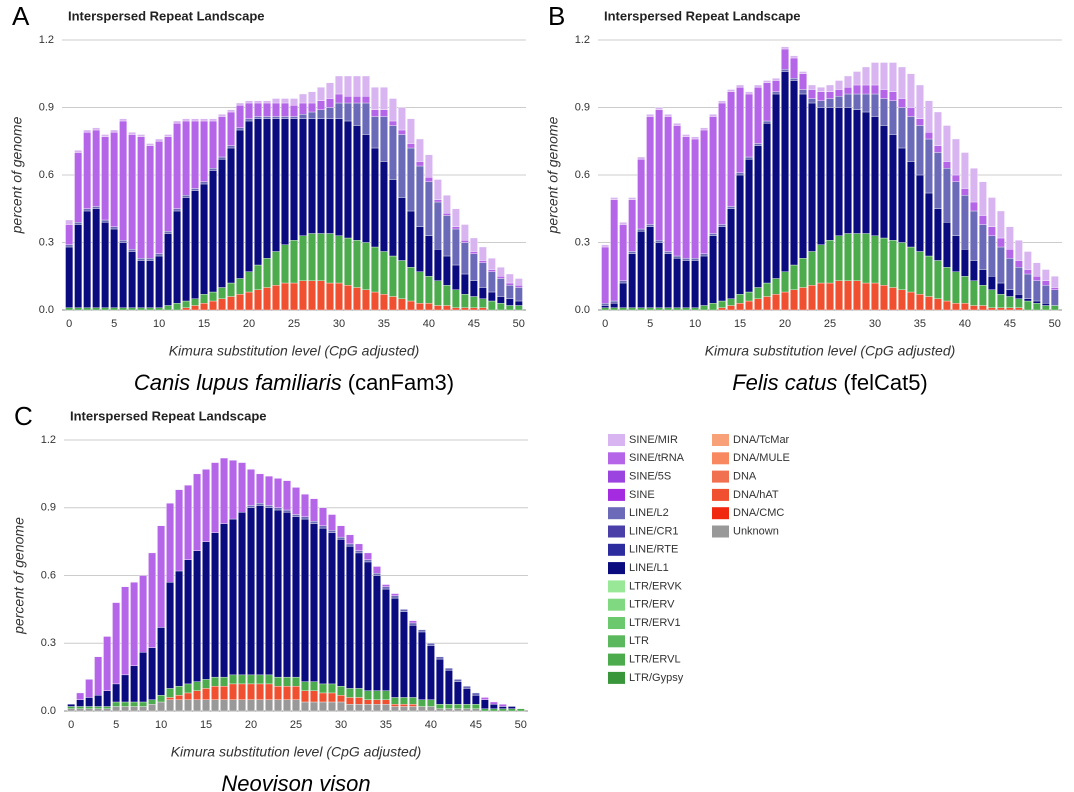 This screenshot has height=792, width=1074. What do you see at coordinates (429, 324) in the screenshot?
I see `x-tick-label: 40` at bounding box center [429, 324].